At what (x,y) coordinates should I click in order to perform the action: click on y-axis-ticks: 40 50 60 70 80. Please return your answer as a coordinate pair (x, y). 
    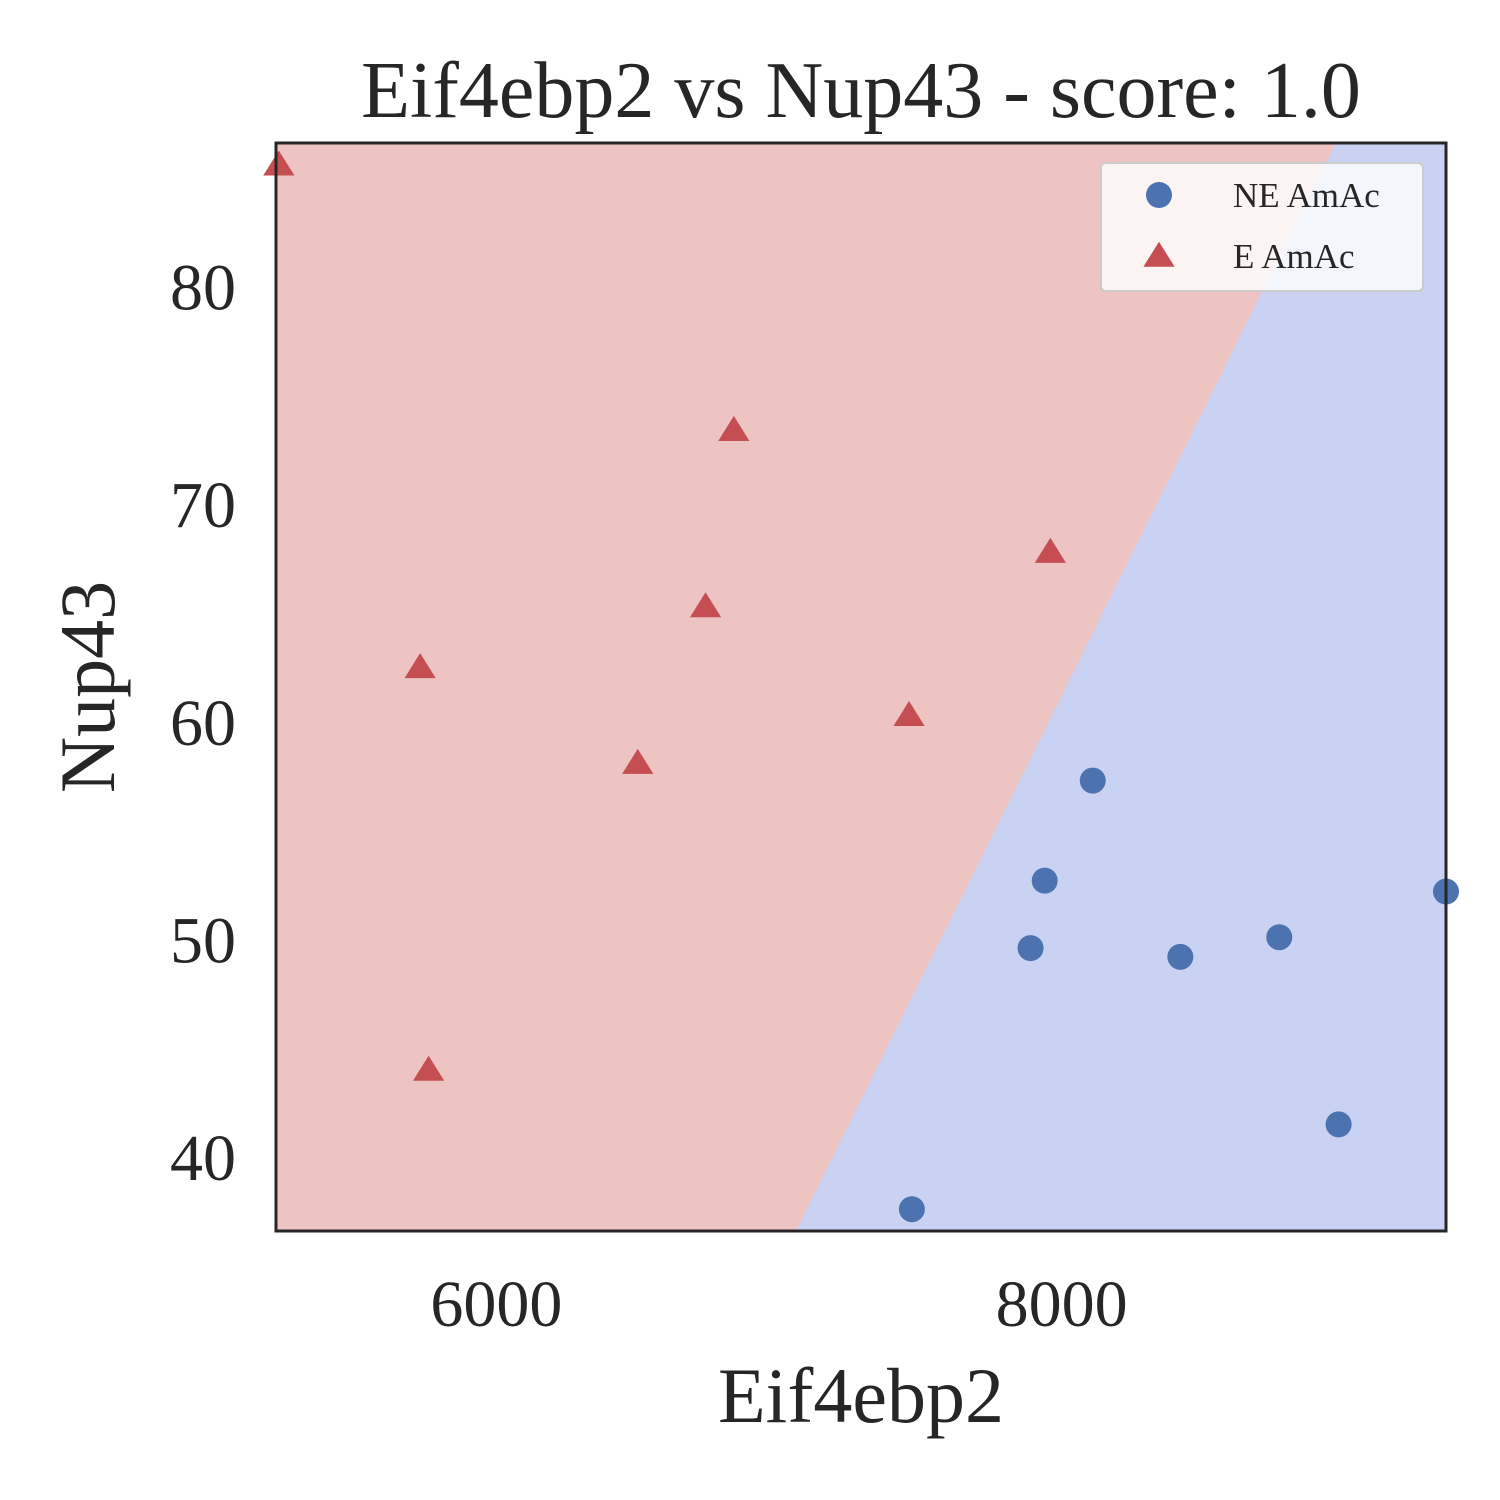
    Looking at the image, I should click on (203, 723).